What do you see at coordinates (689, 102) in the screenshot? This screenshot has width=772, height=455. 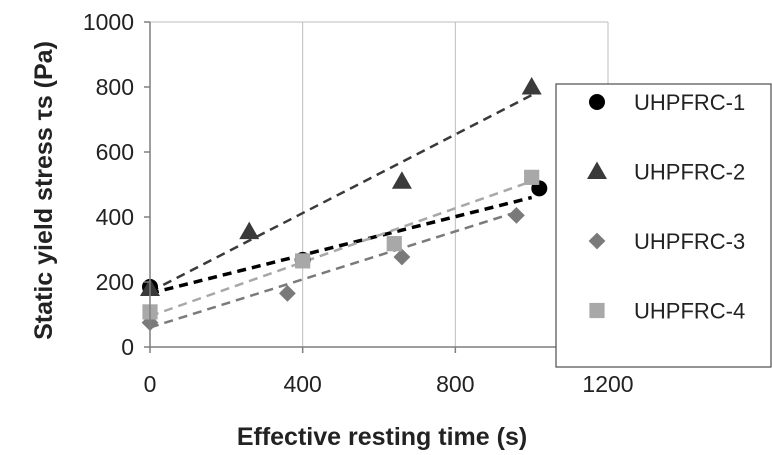 I see `legend-label: UHPFRC-1` at bounding box center [689, 102].